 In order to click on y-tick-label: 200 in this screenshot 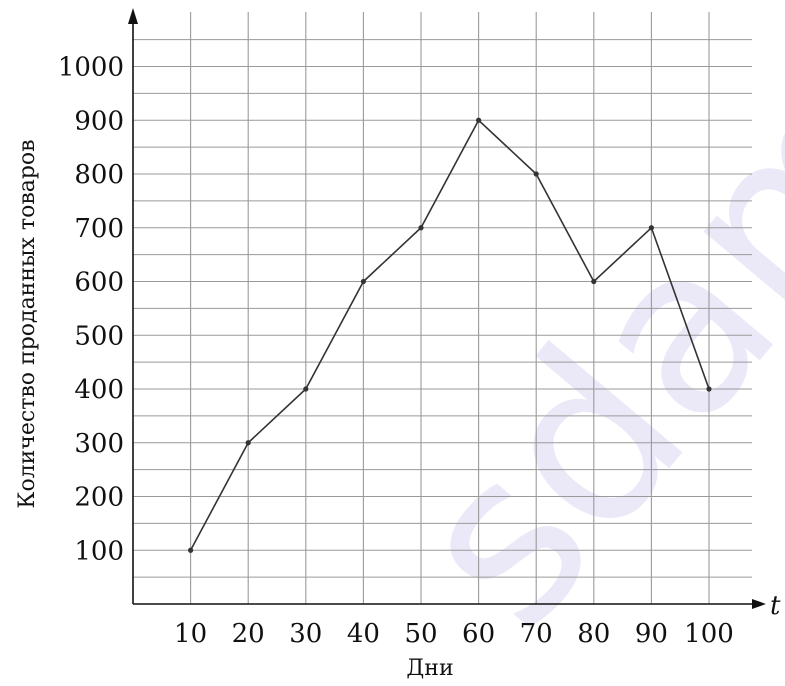, I will do `click(99, 498)`.